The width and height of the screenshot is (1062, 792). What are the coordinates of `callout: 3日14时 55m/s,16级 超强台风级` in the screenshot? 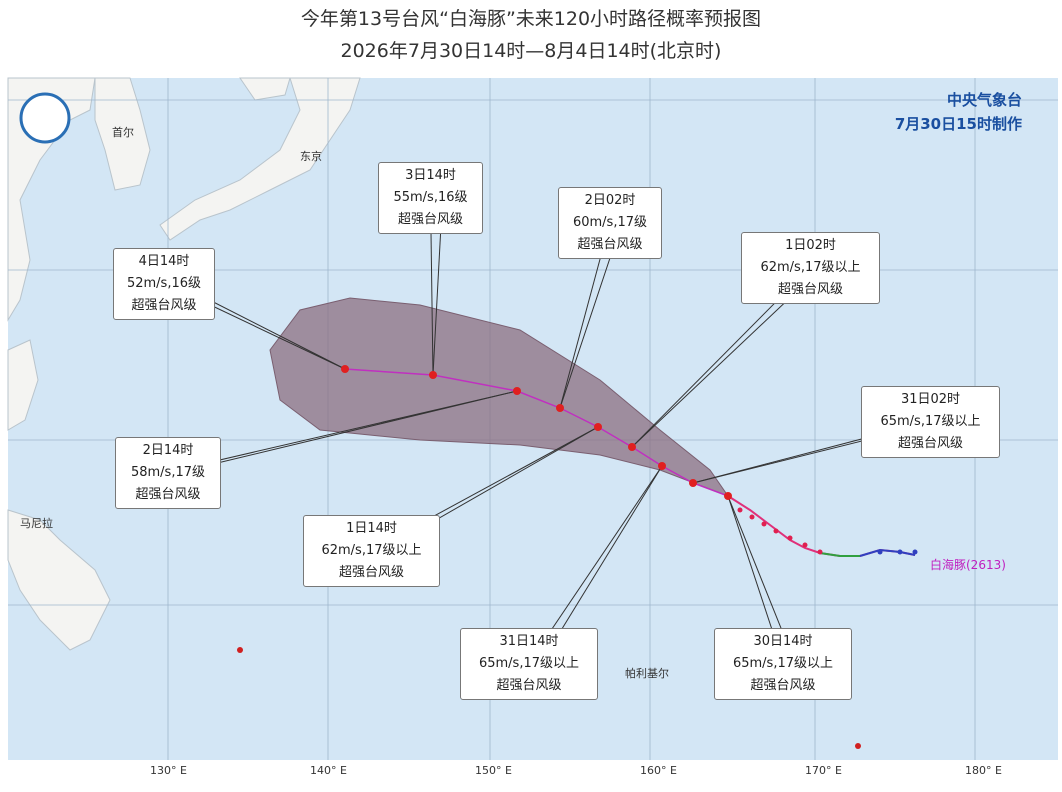 It's located at (430, 198).